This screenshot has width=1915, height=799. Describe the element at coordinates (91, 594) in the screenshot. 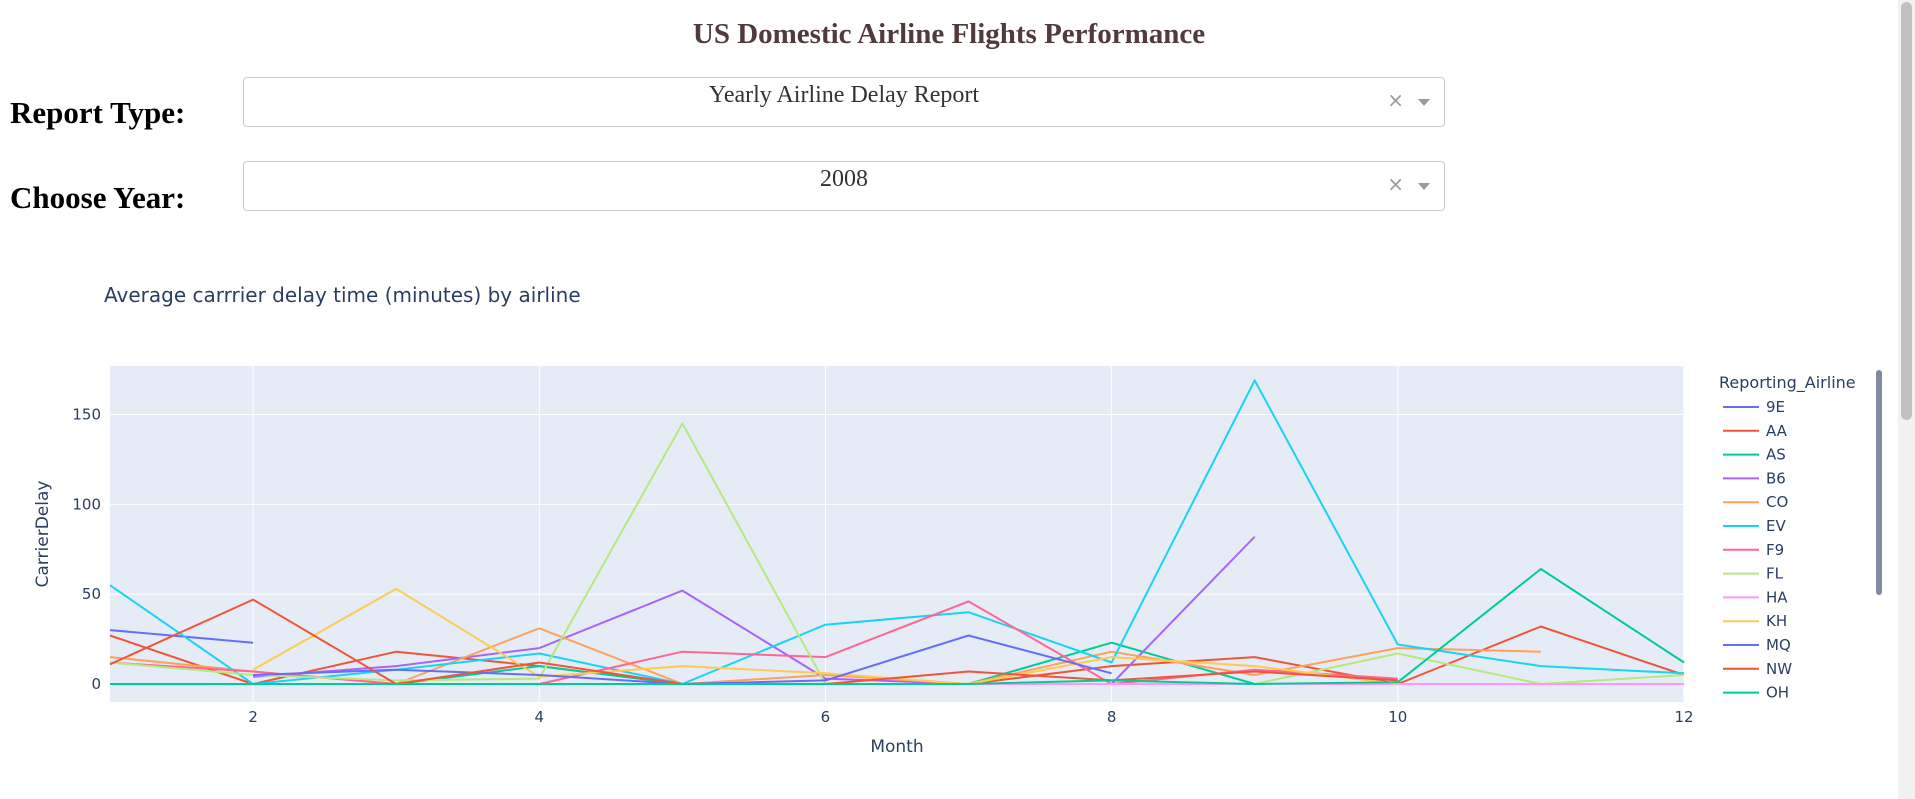

I see `y-tick-label: 50` at that location.